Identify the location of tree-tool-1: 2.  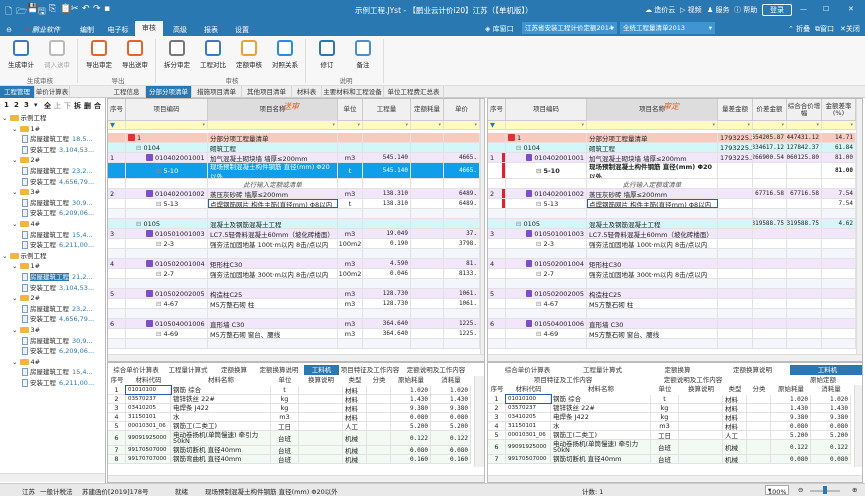
(16, 105).